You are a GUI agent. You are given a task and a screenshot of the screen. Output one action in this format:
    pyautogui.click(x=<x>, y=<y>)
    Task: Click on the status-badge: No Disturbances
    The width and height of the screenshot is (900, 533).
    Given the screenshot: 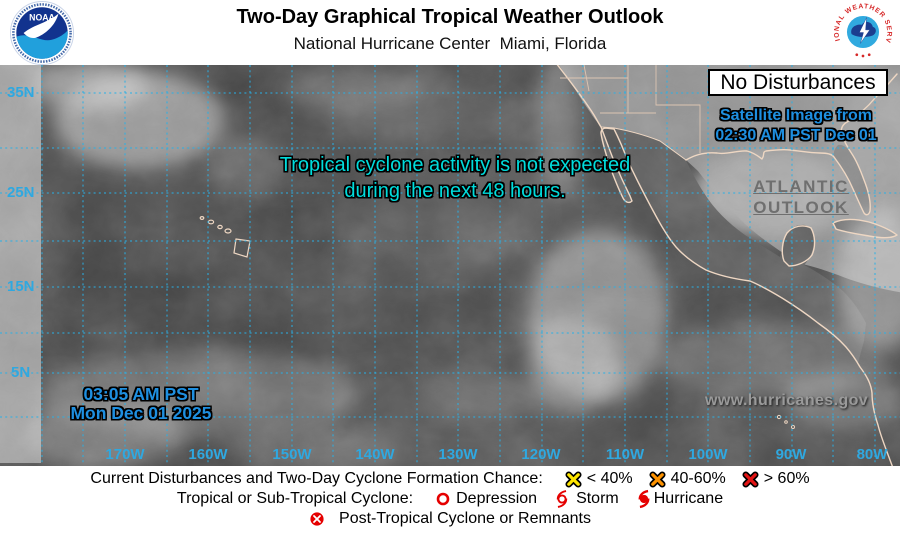 What is the action you would take?
    pyautogui.click(x=798, y=82)
    